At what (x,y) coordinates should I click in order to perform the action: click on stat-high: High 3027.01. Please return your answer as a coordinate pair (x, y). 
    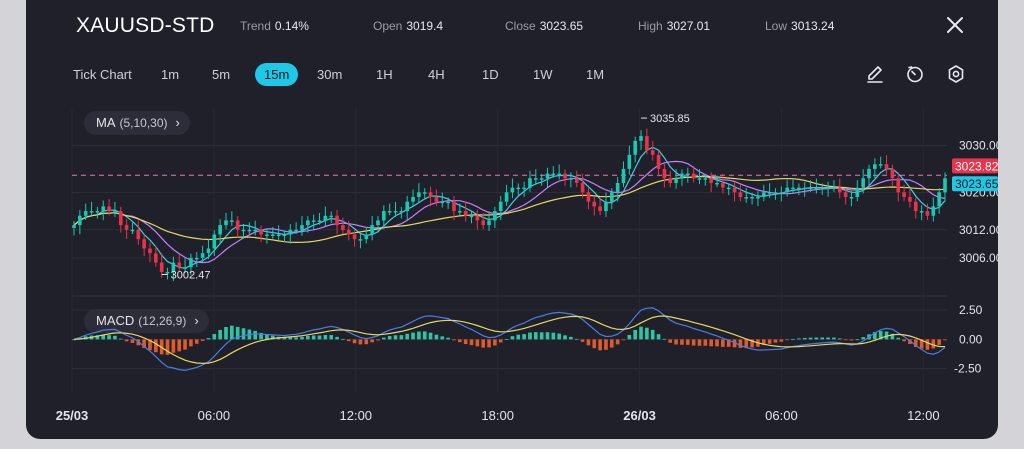
    Looking at the image, I should click on (674, 26).